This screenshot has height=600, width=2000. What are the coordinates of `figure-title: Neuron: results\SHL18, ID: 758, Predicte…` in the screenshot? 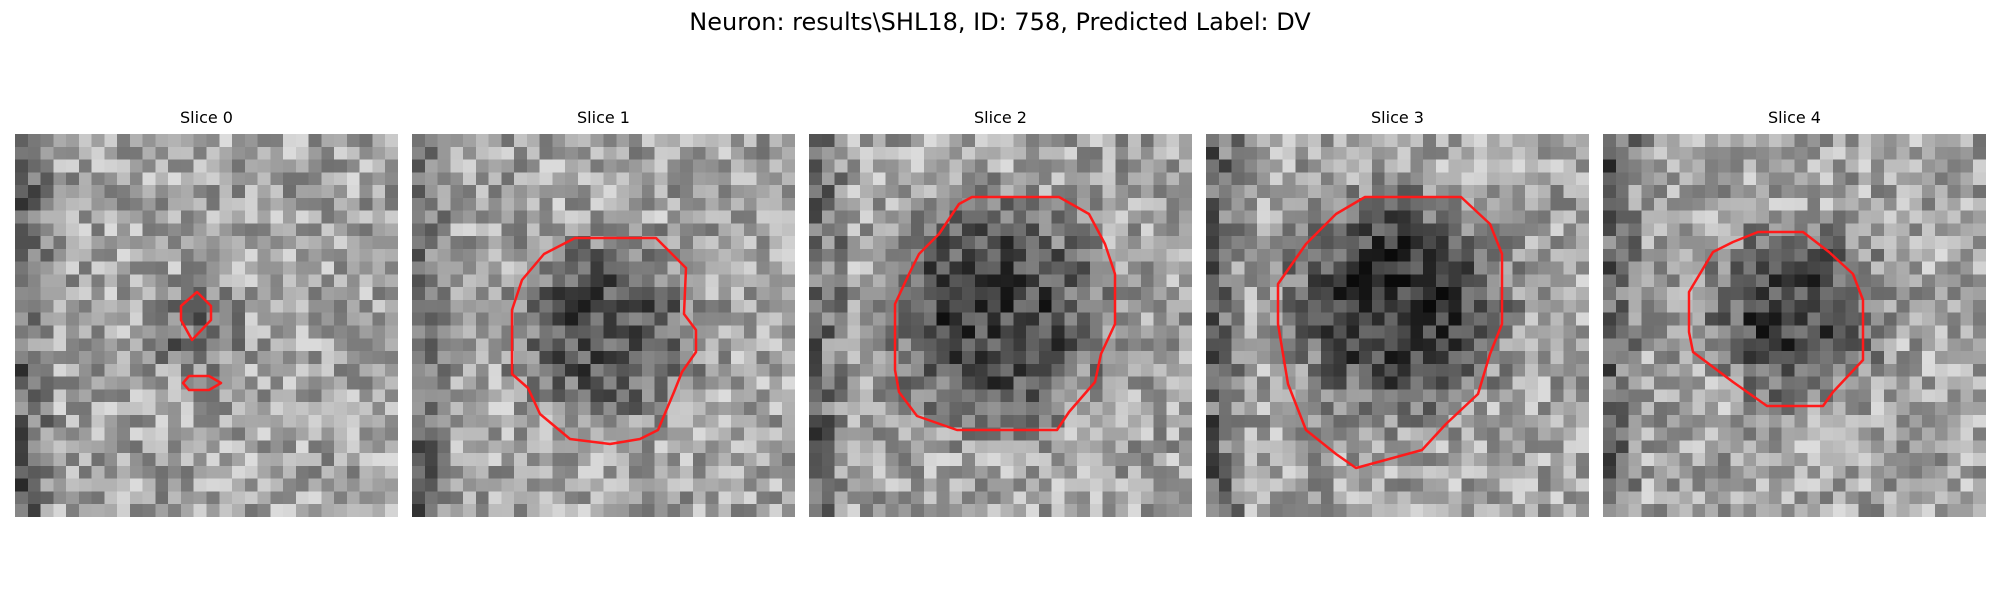 It's located at (1000, 22).